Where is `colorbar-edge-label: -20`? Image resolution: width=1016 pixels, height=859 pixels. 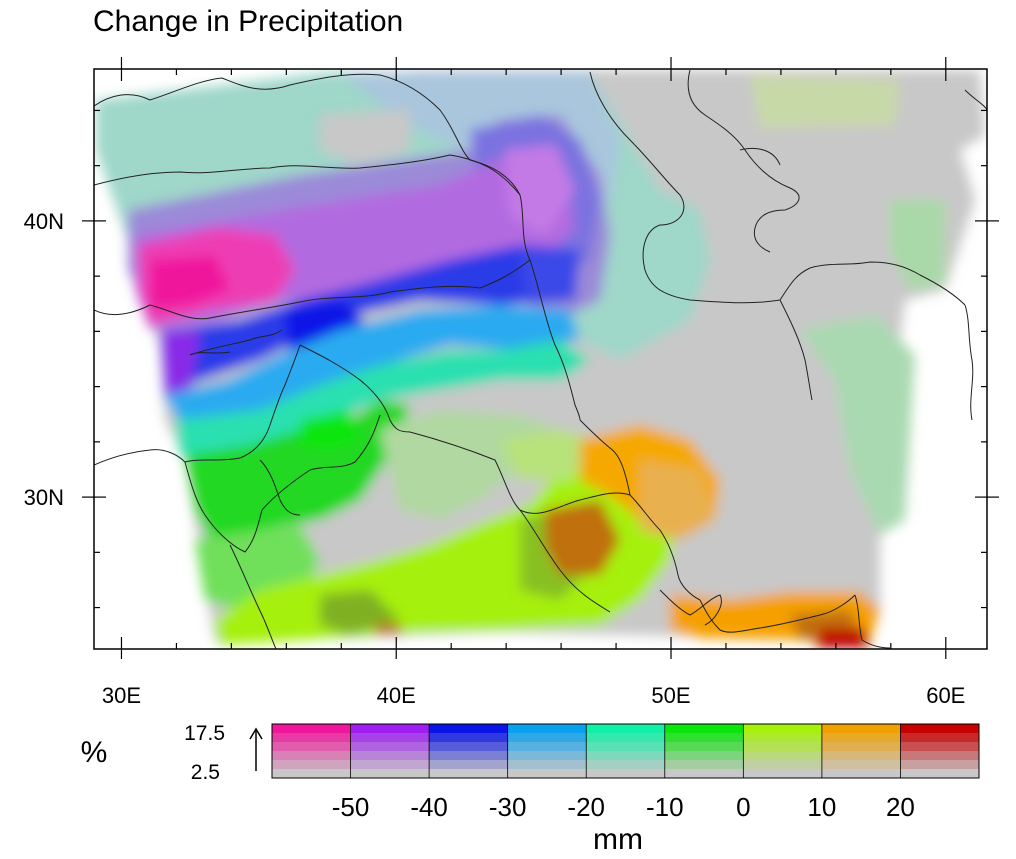 colorbar-edge-label: -20 is located at coordinates (586, 807).